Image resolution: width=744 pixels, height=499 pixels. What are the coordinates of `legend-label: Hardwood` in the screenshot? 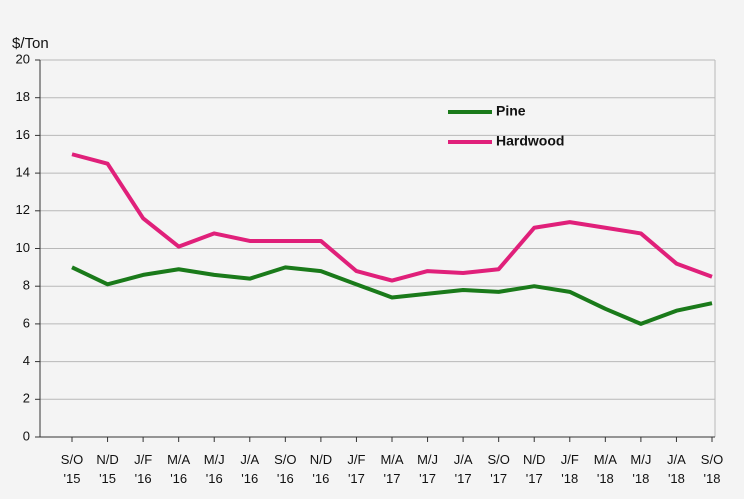 It's located at (530, 141).